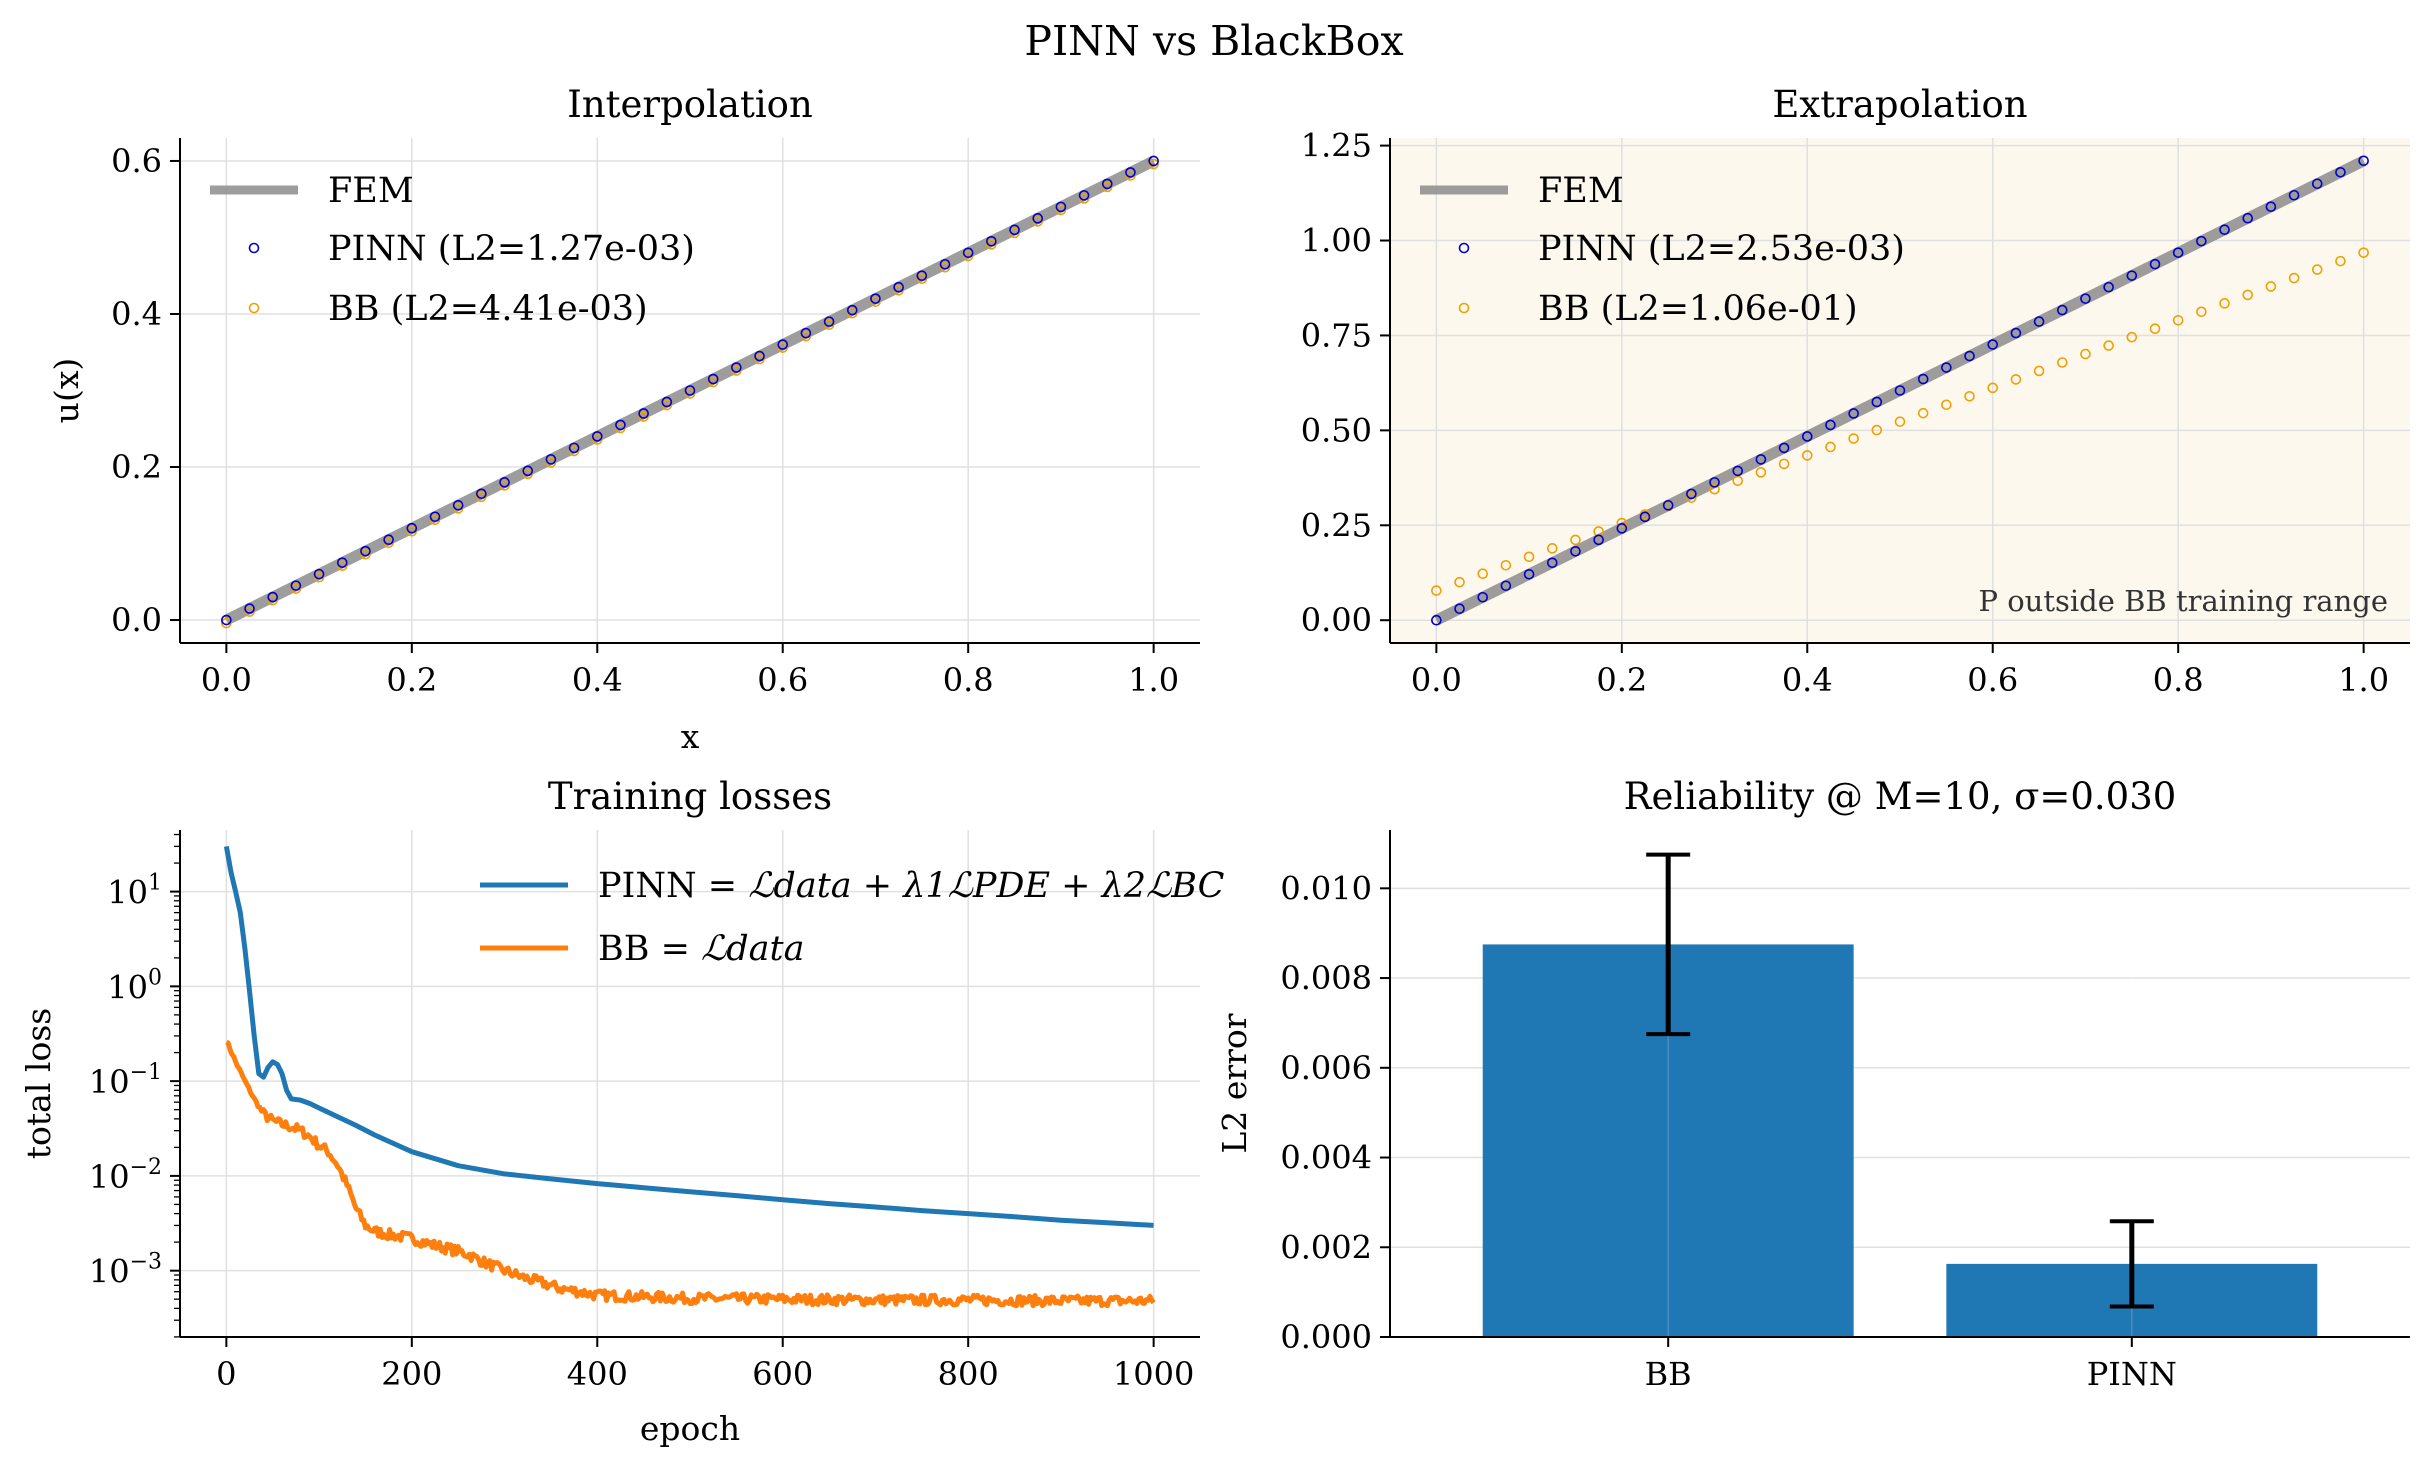 The image size is (2427, 1467). Describe the element at coordinates (690, 1174) in the screenshot. I see `loss-bb-line` at that location.